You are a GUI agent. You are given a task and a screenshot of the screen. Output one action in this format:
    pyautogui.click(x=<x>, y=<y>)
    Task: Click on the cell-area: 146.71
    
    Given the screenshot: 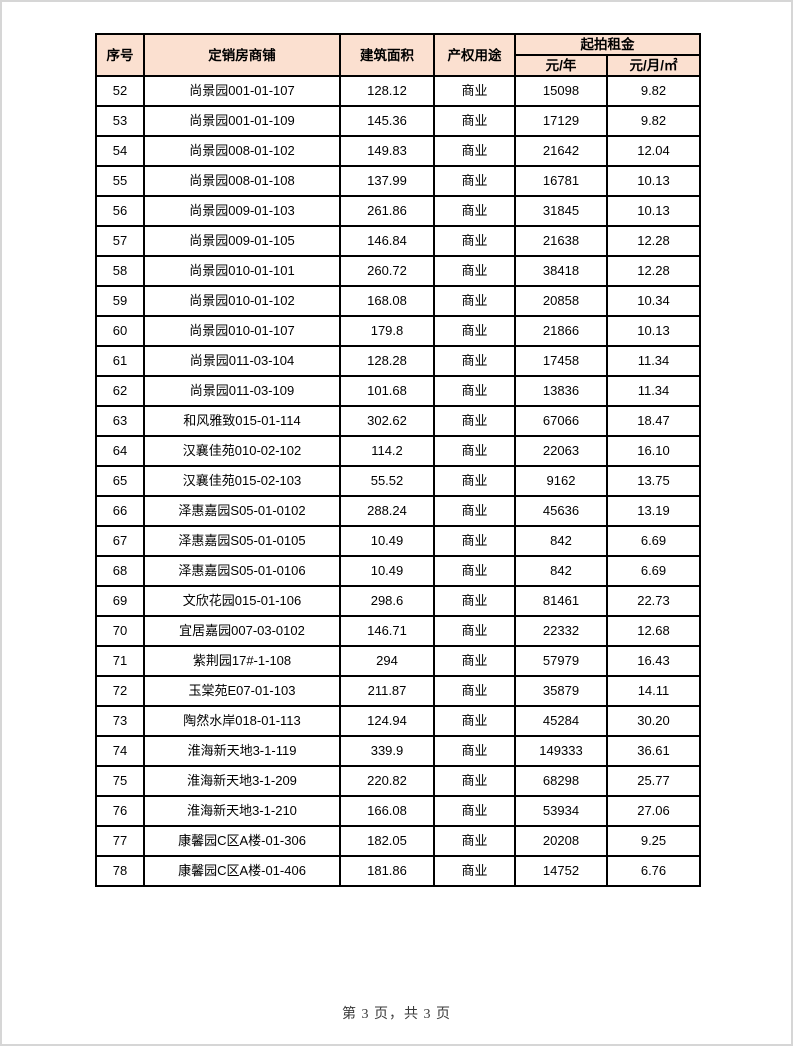 What is the action you would take?
    pyautogui.click(x=387, y=631)
    